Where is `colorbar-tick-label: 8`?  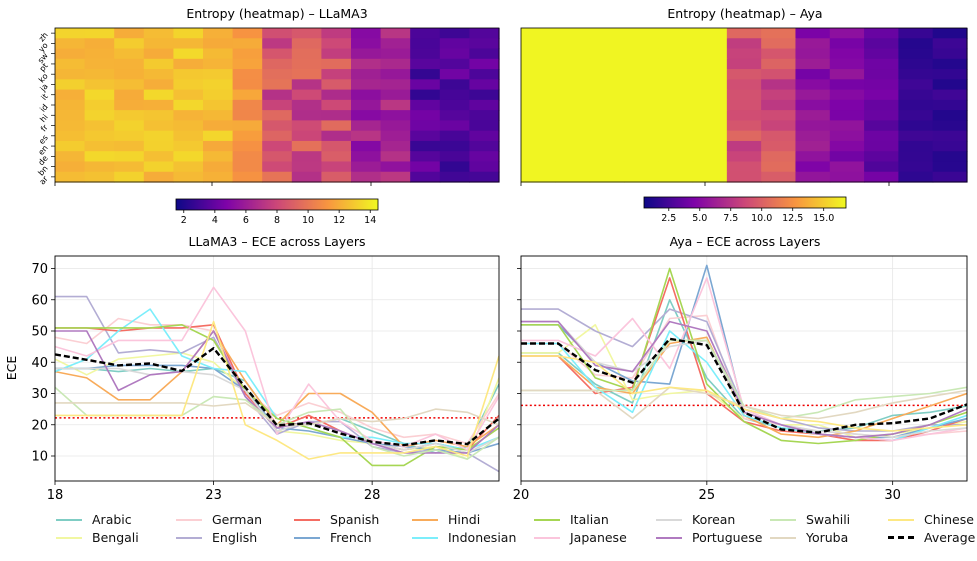 colorbar-tick-label: 8 is located at coordinates (277, 220).